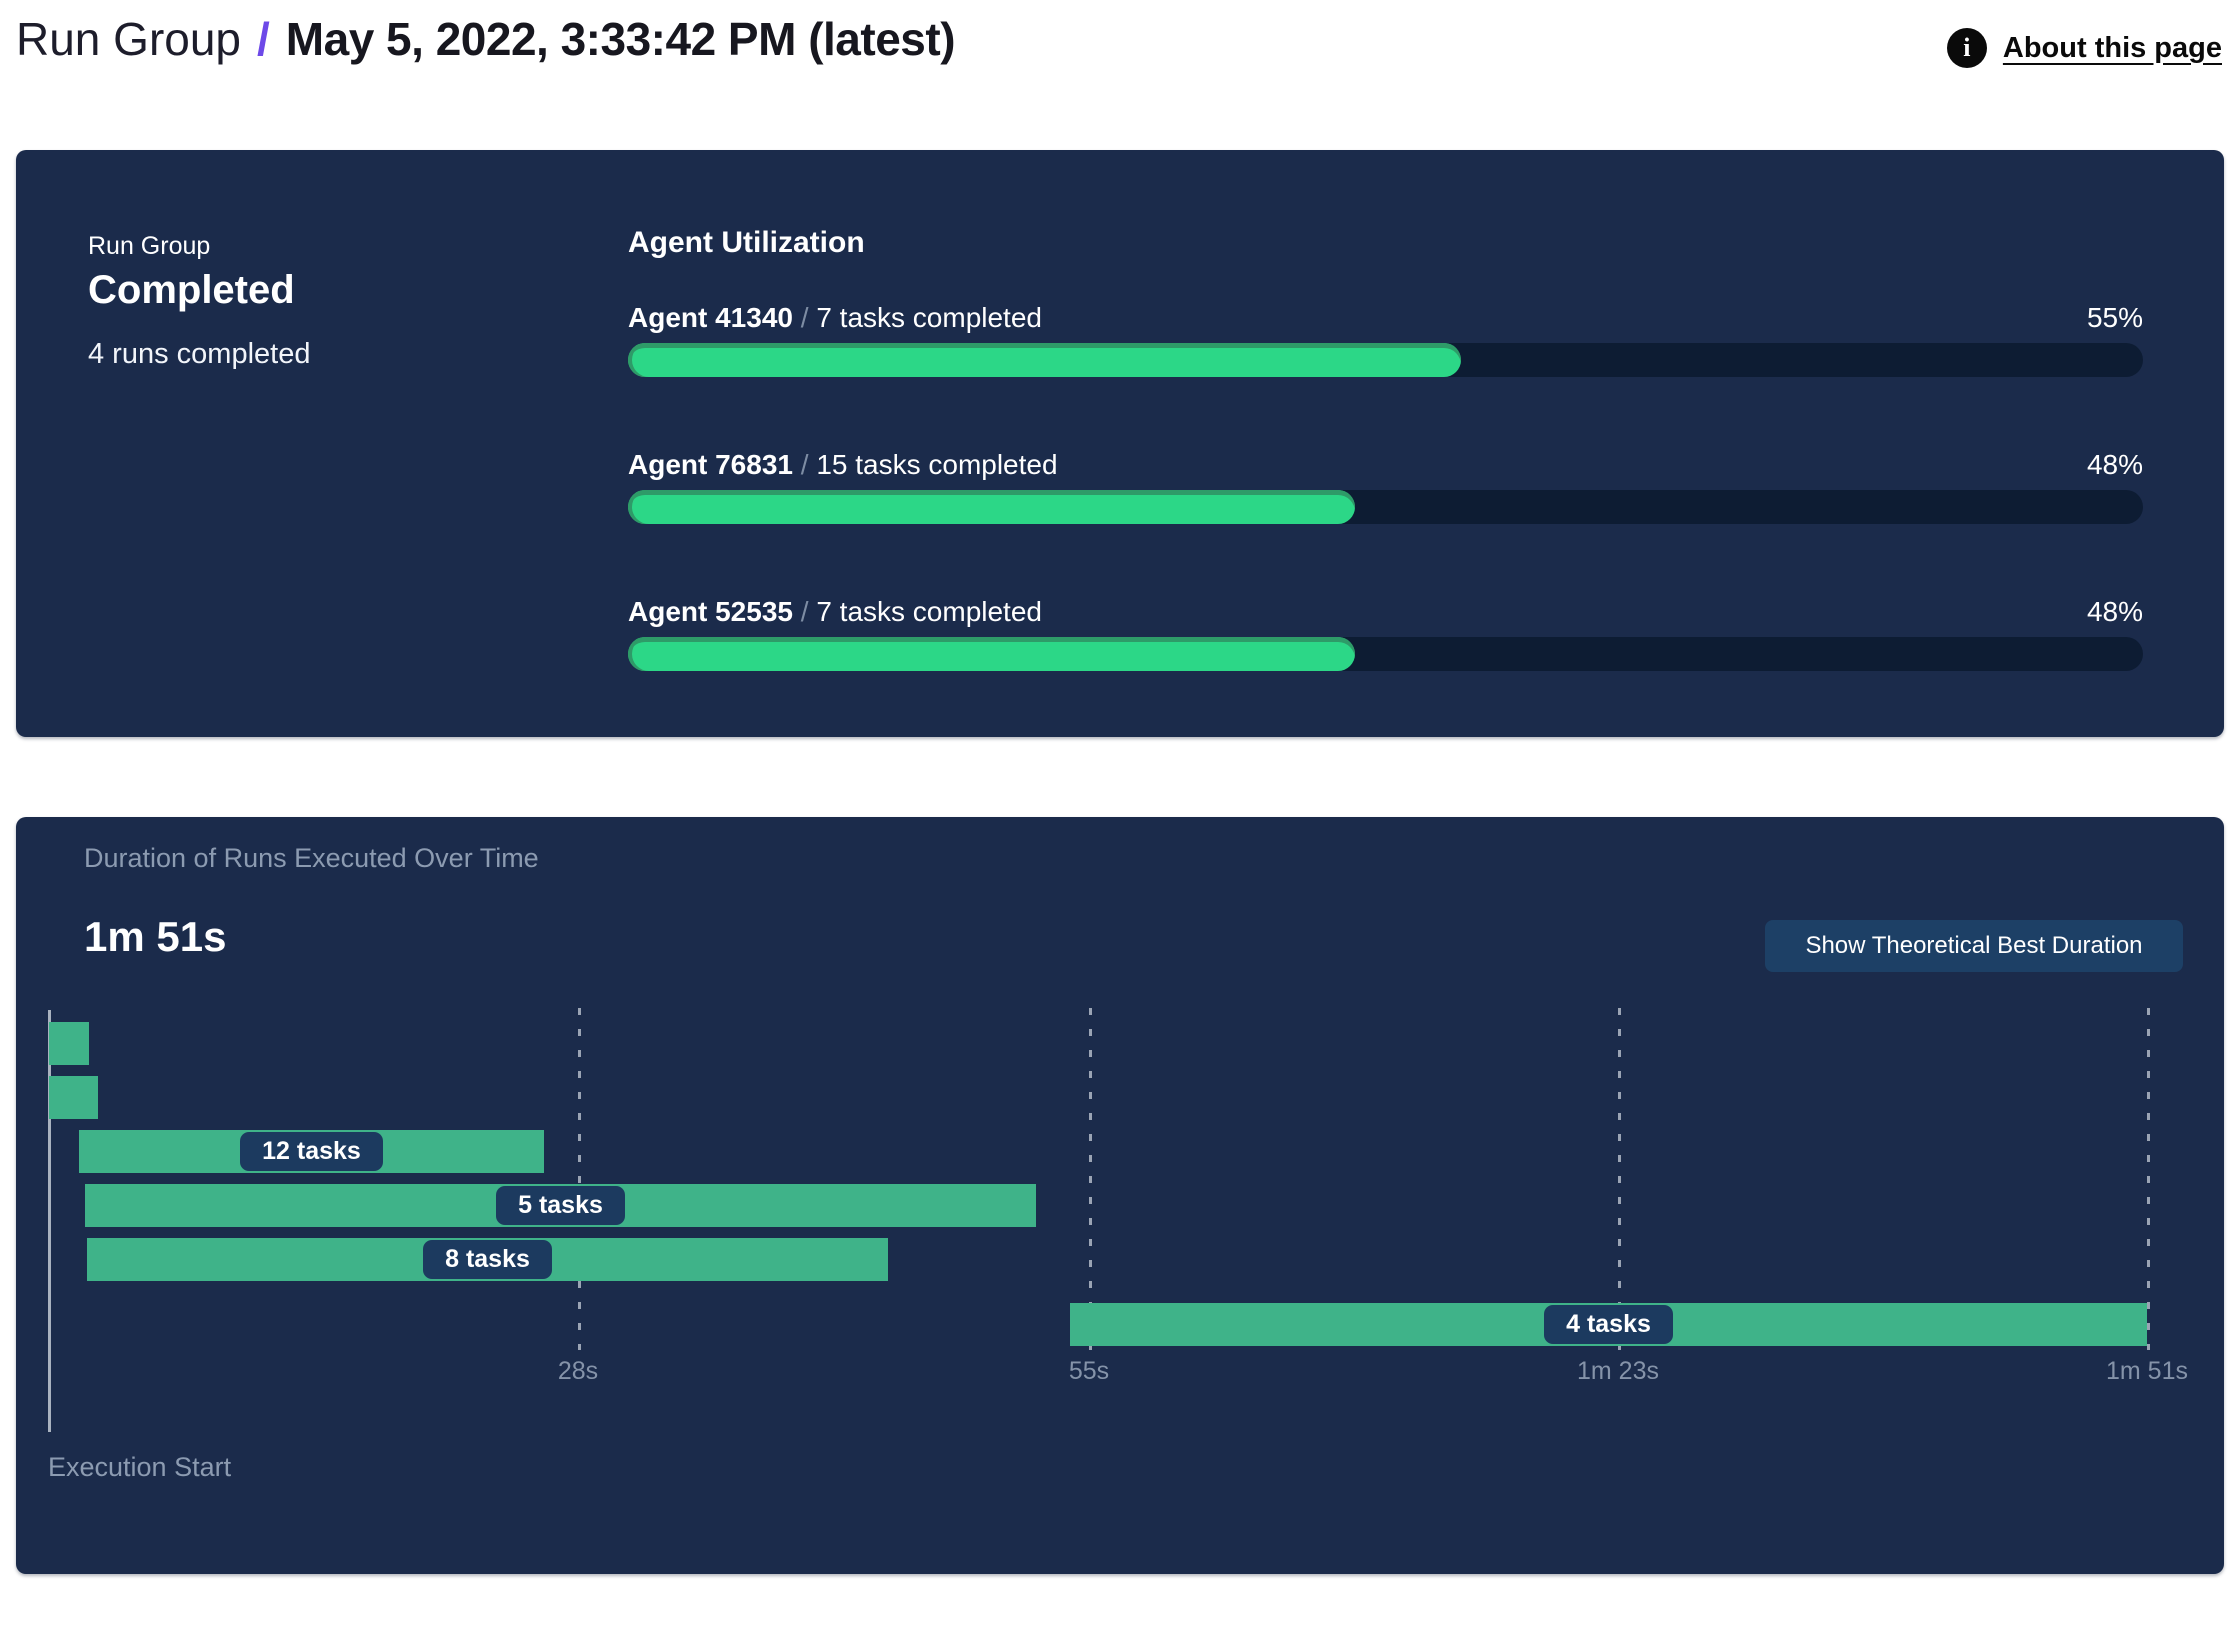  What do you see at coordinates (1966, 48) in the screenshot?
I see `info-icon: i` at bounding box center [1966, 48].